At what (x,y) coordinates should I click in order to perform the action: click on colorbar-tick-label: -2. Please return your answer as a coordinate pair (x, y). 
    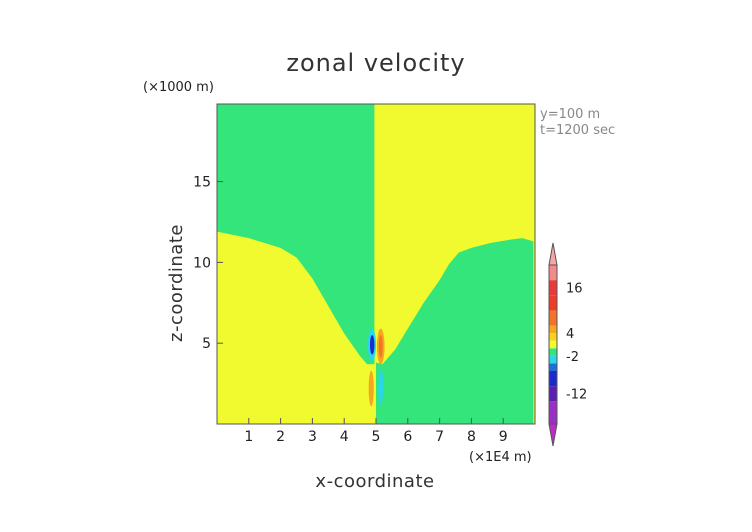
    Looking at the image, I should click on (572, 357).